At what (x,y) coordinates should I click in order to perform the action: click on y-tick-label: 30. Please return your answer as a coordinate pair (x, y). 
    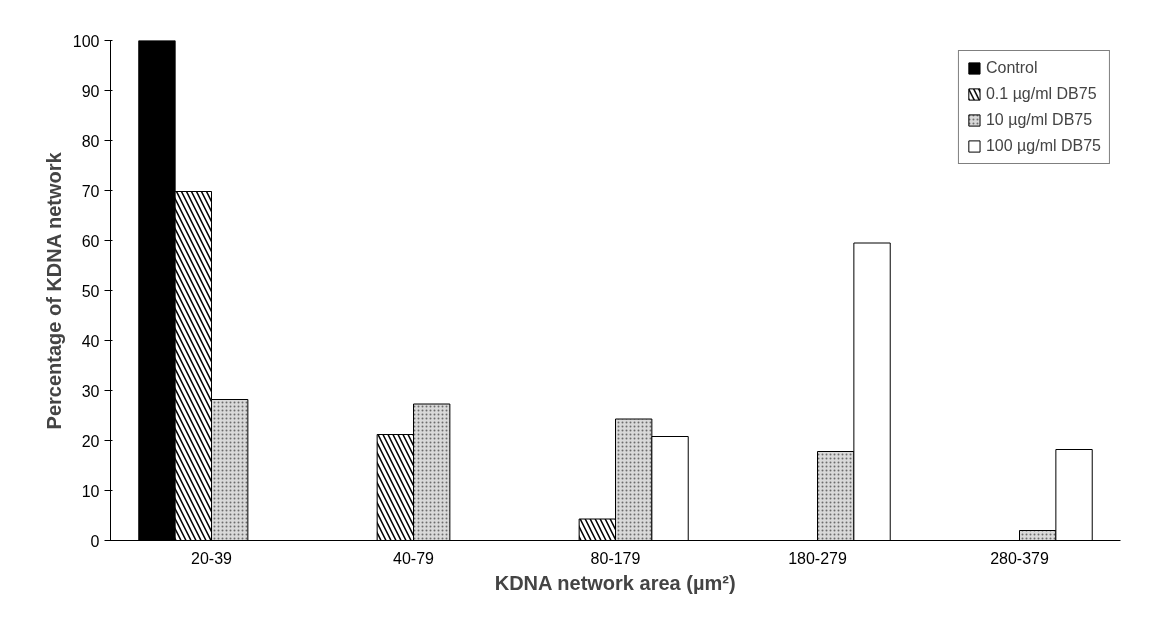
    Looking at the image, I should click on (90, 391).